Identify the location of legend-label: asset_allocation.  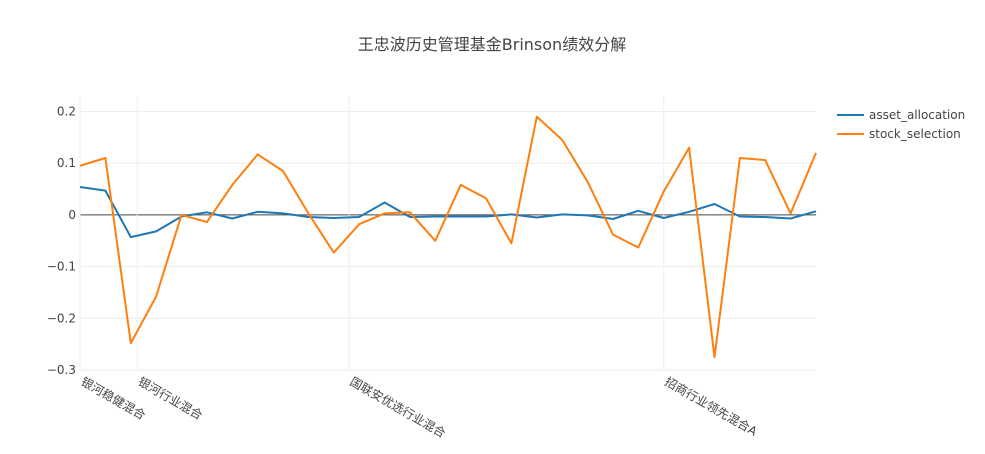
(917, 115).